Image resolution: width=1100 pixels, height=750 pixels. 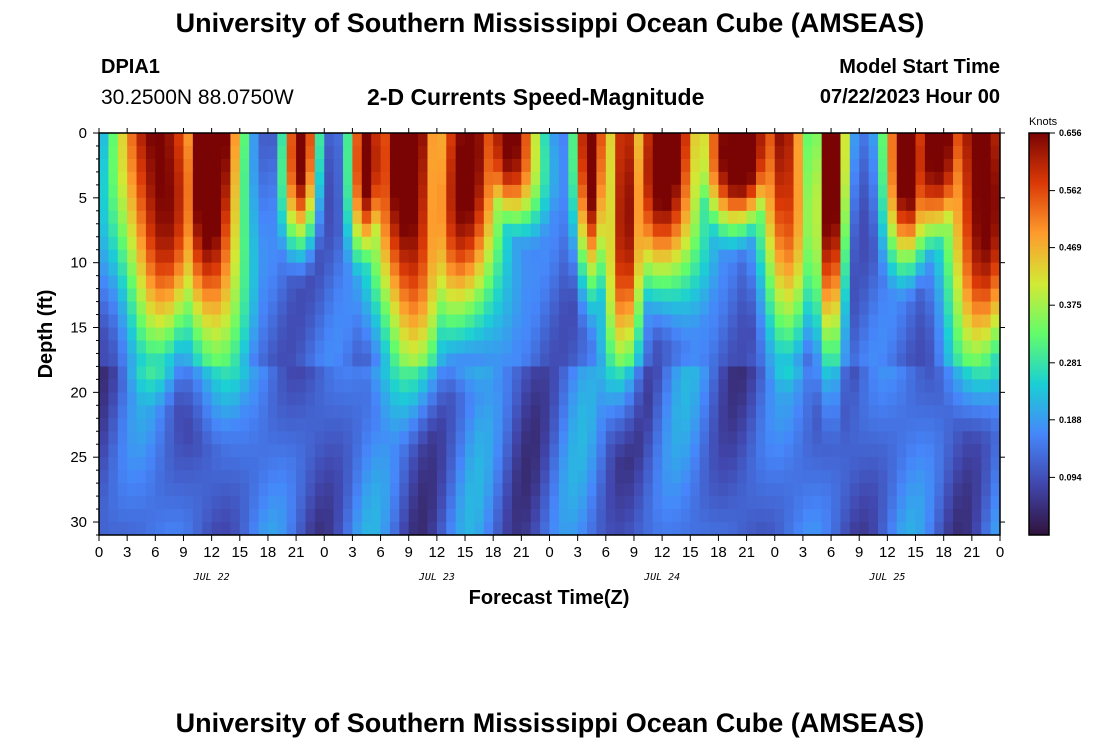 What do you see at coordinates (549, 552) in the screenshot?
I see `x-tick-label: 0` at bounding box center [549, 552].